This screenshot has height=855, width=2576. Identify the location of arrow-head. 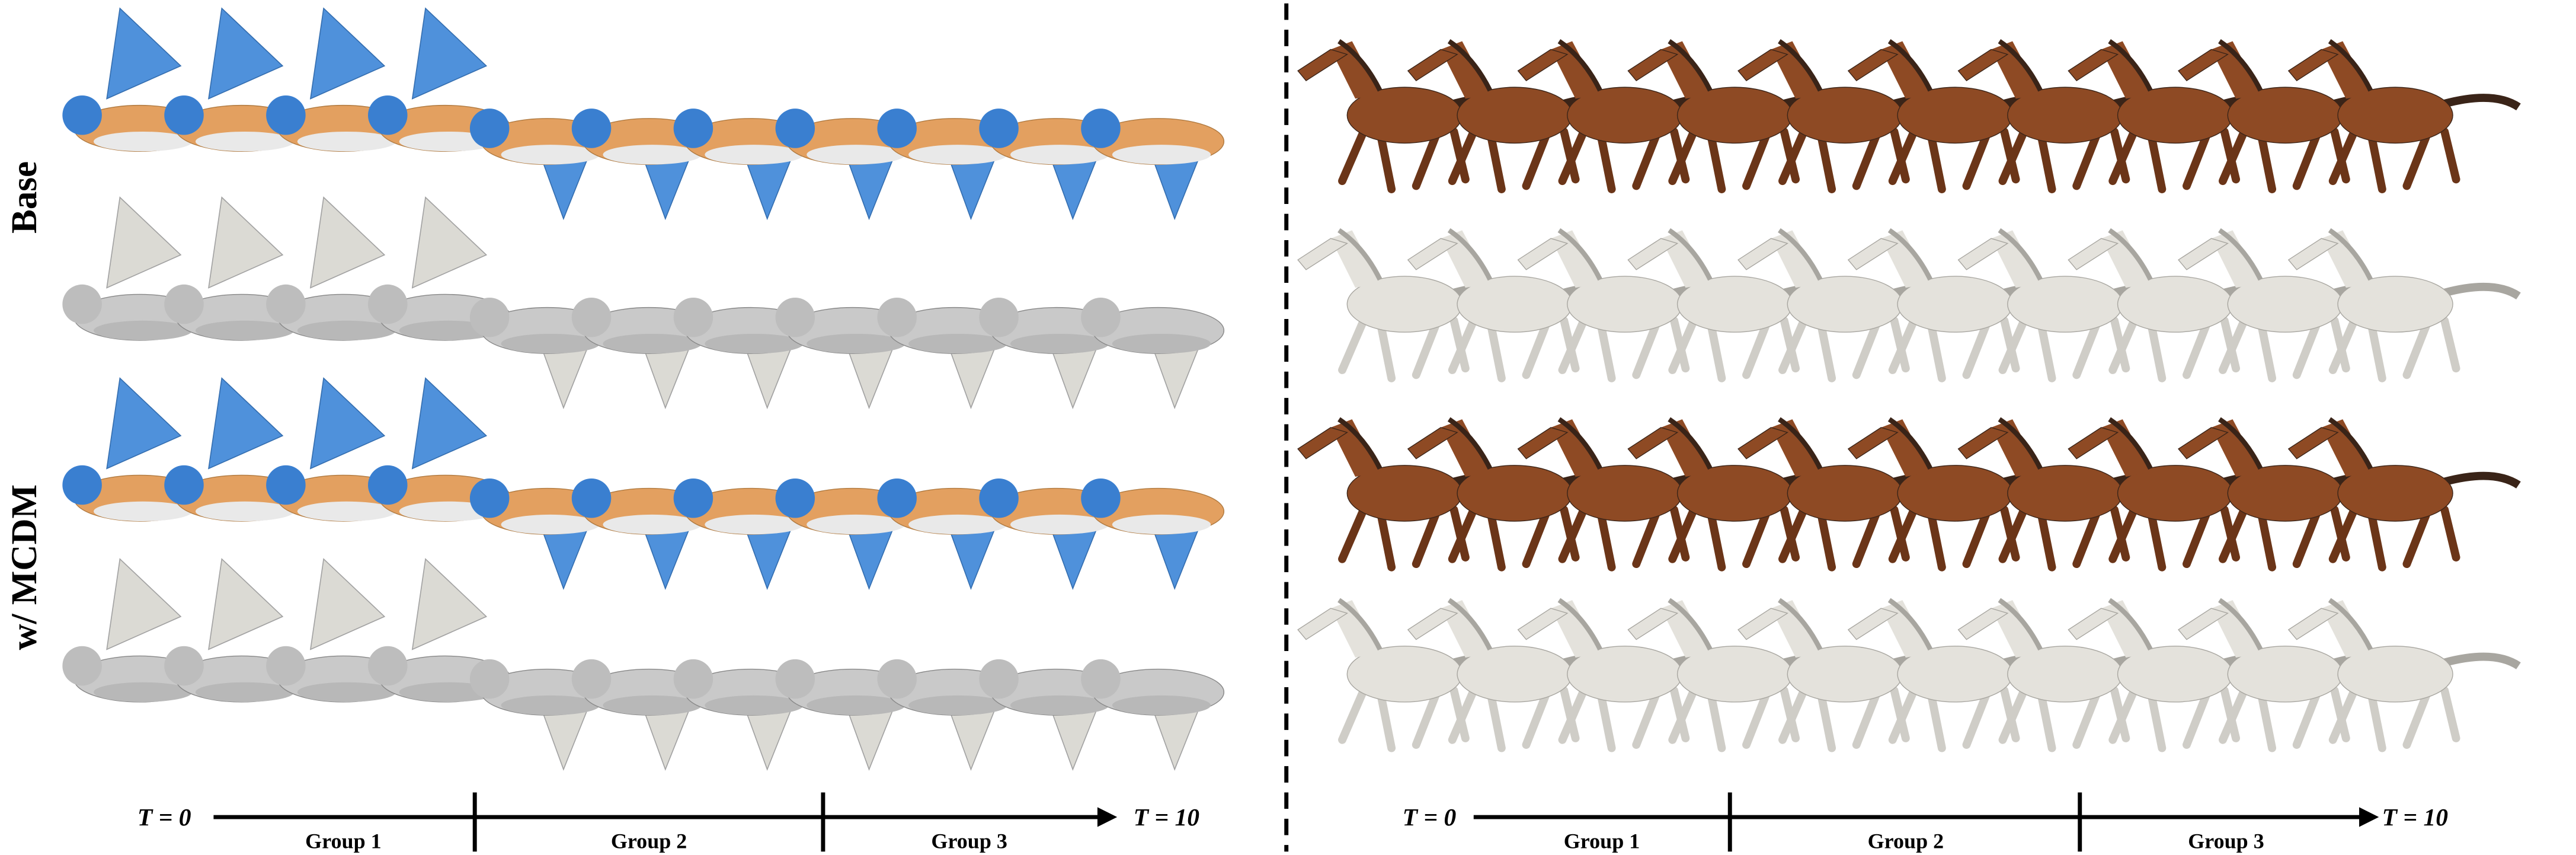
(2369, 817).